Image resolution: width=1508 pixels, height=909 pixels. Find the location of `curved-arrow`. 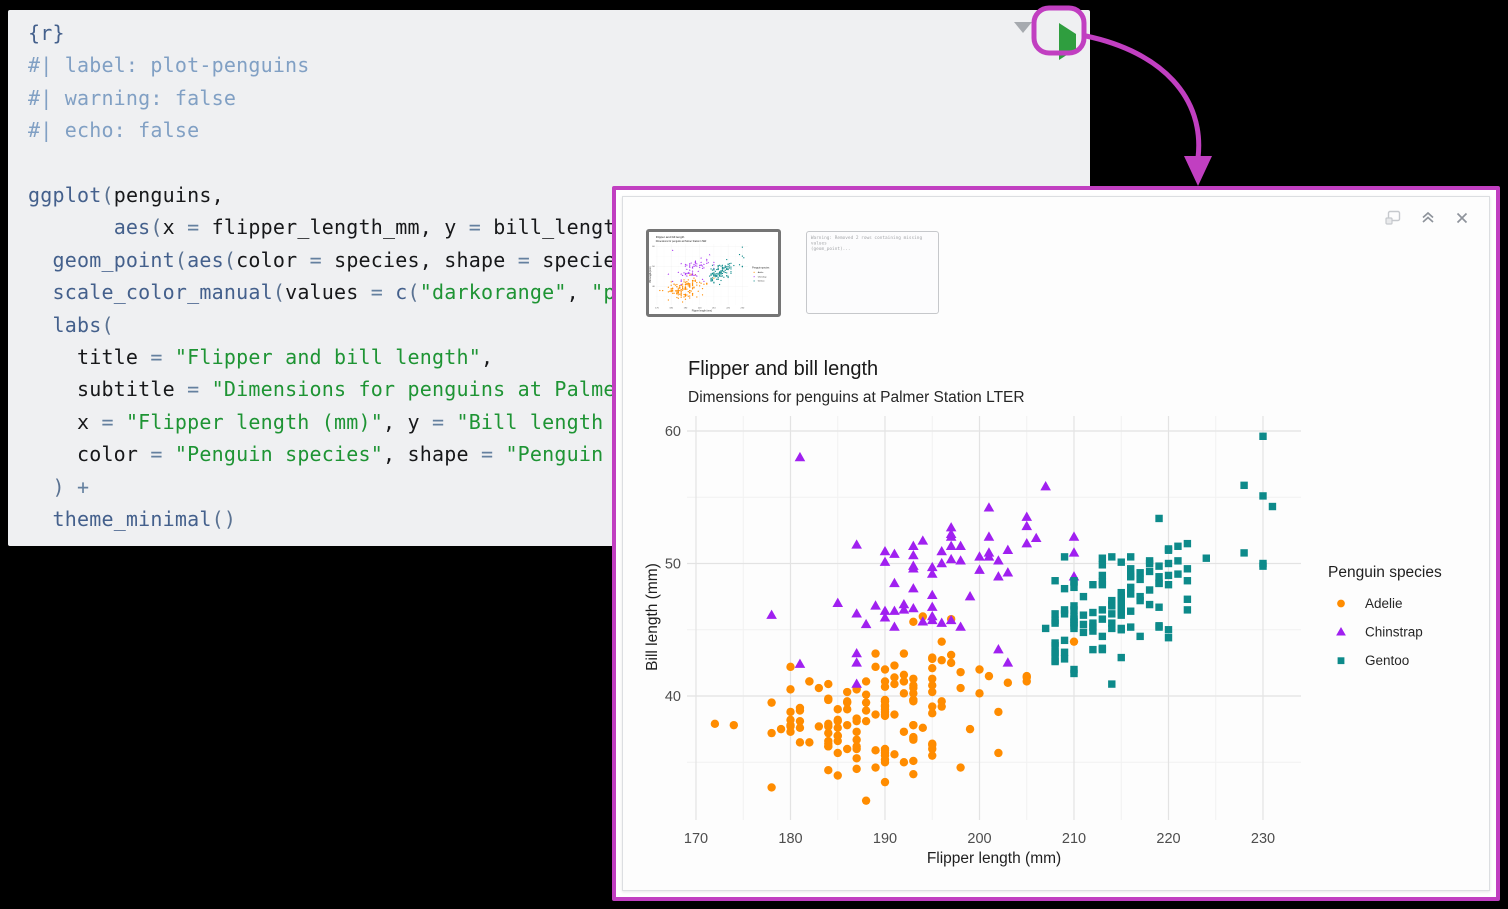

curved-arrow is located at coordinates (1142, 97).